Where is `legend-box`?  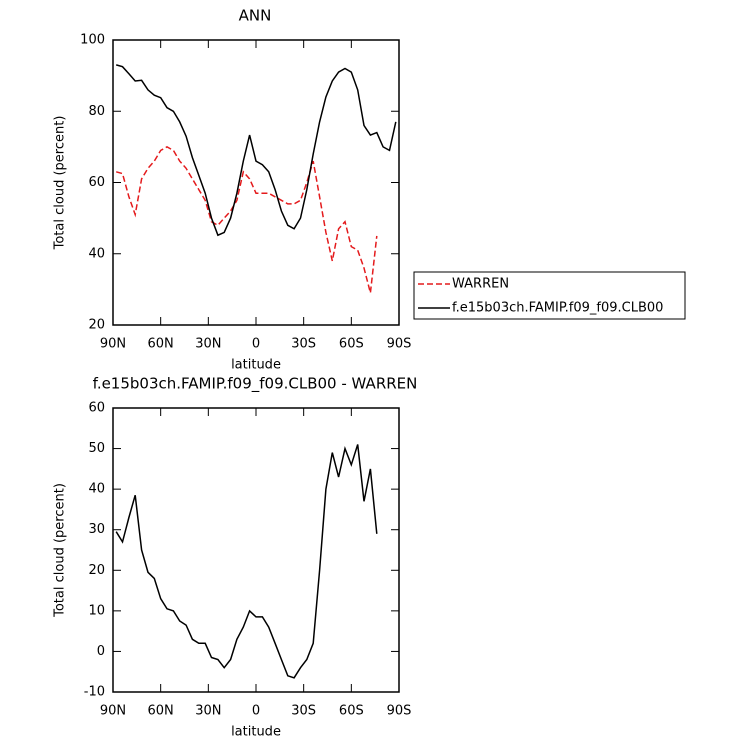 legend-box is located at coordinates (549, 295).